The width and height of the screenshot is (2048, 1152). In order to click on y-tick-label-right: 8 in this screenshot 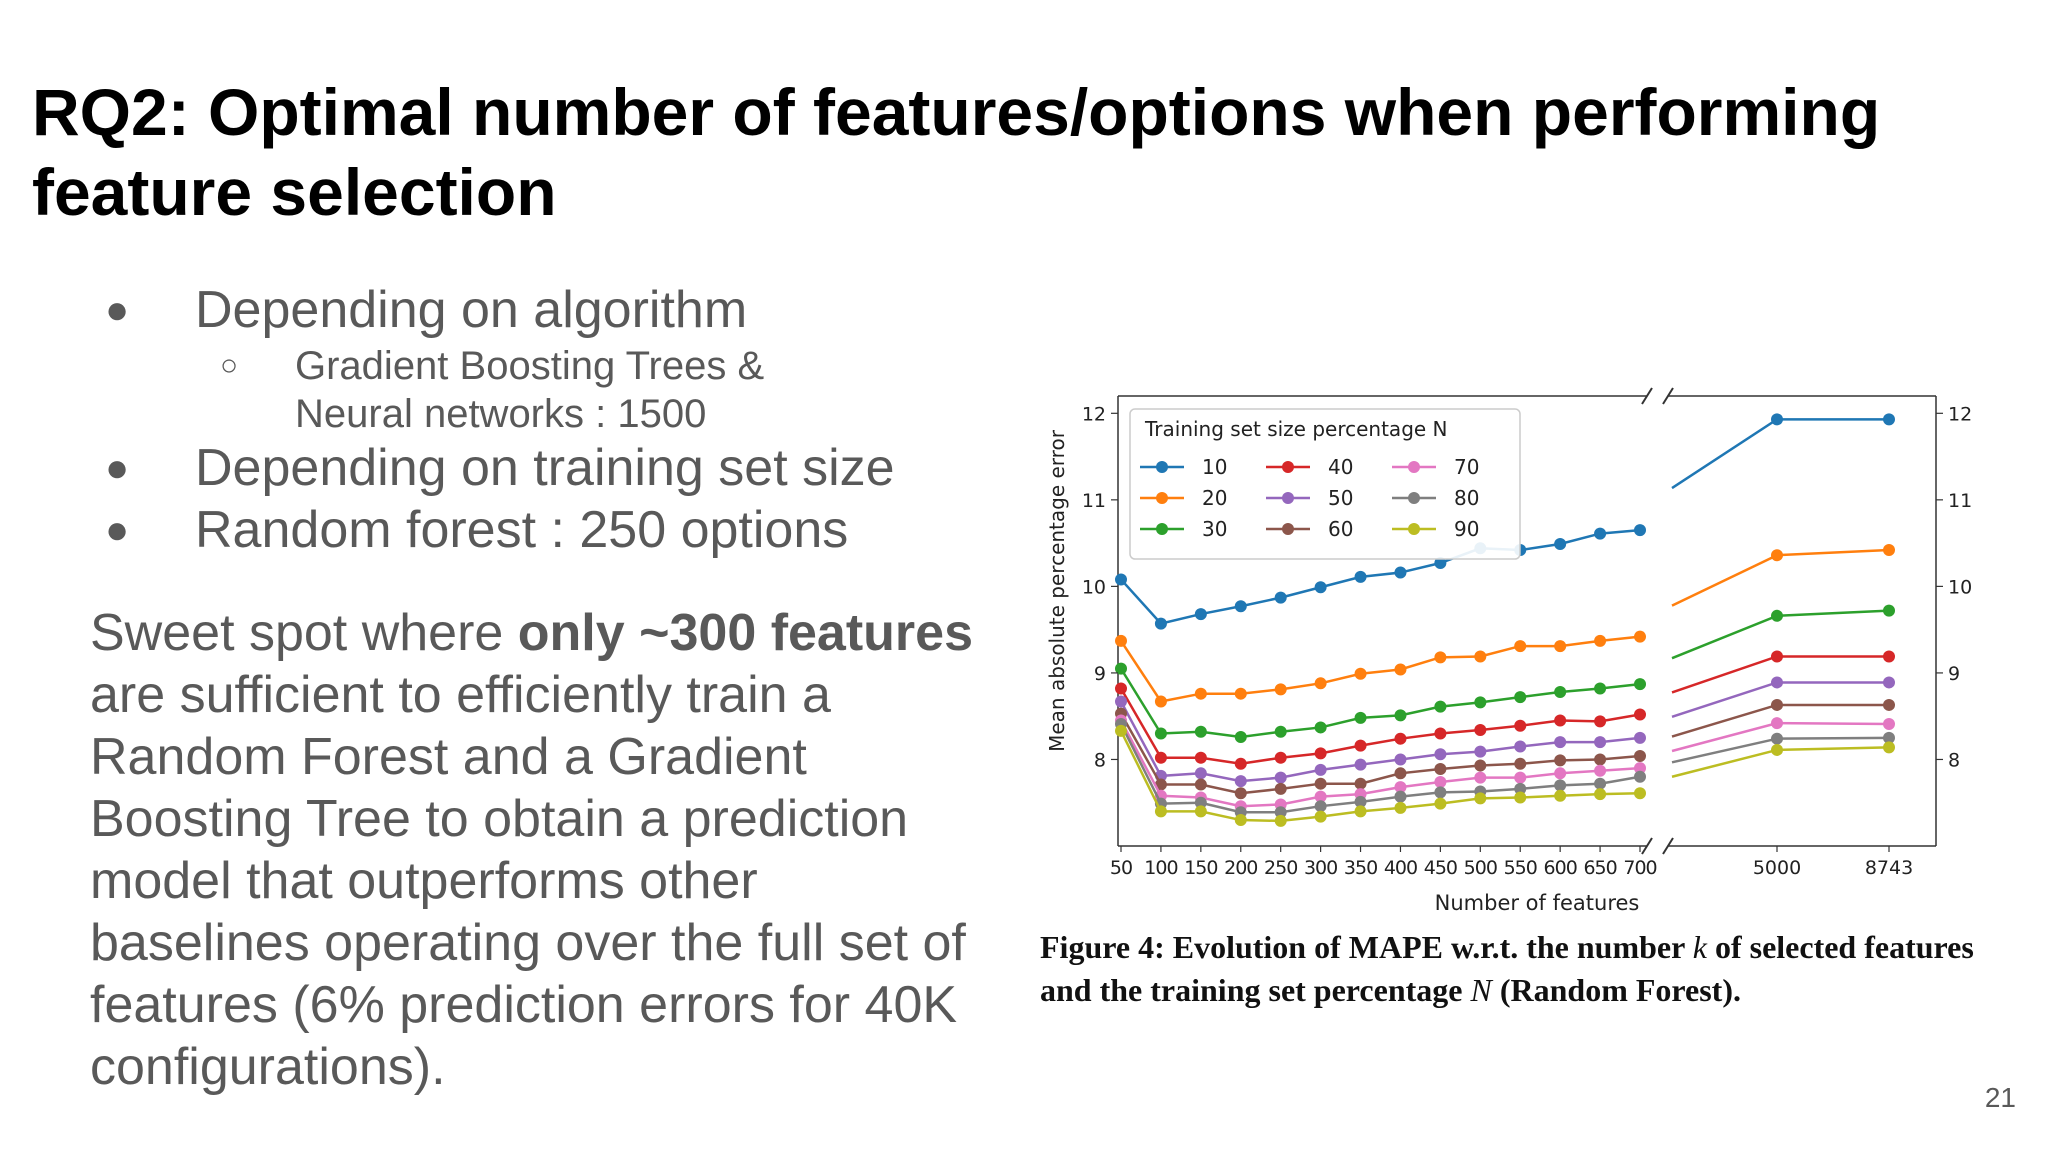, I will do `click(1954, 760)`.